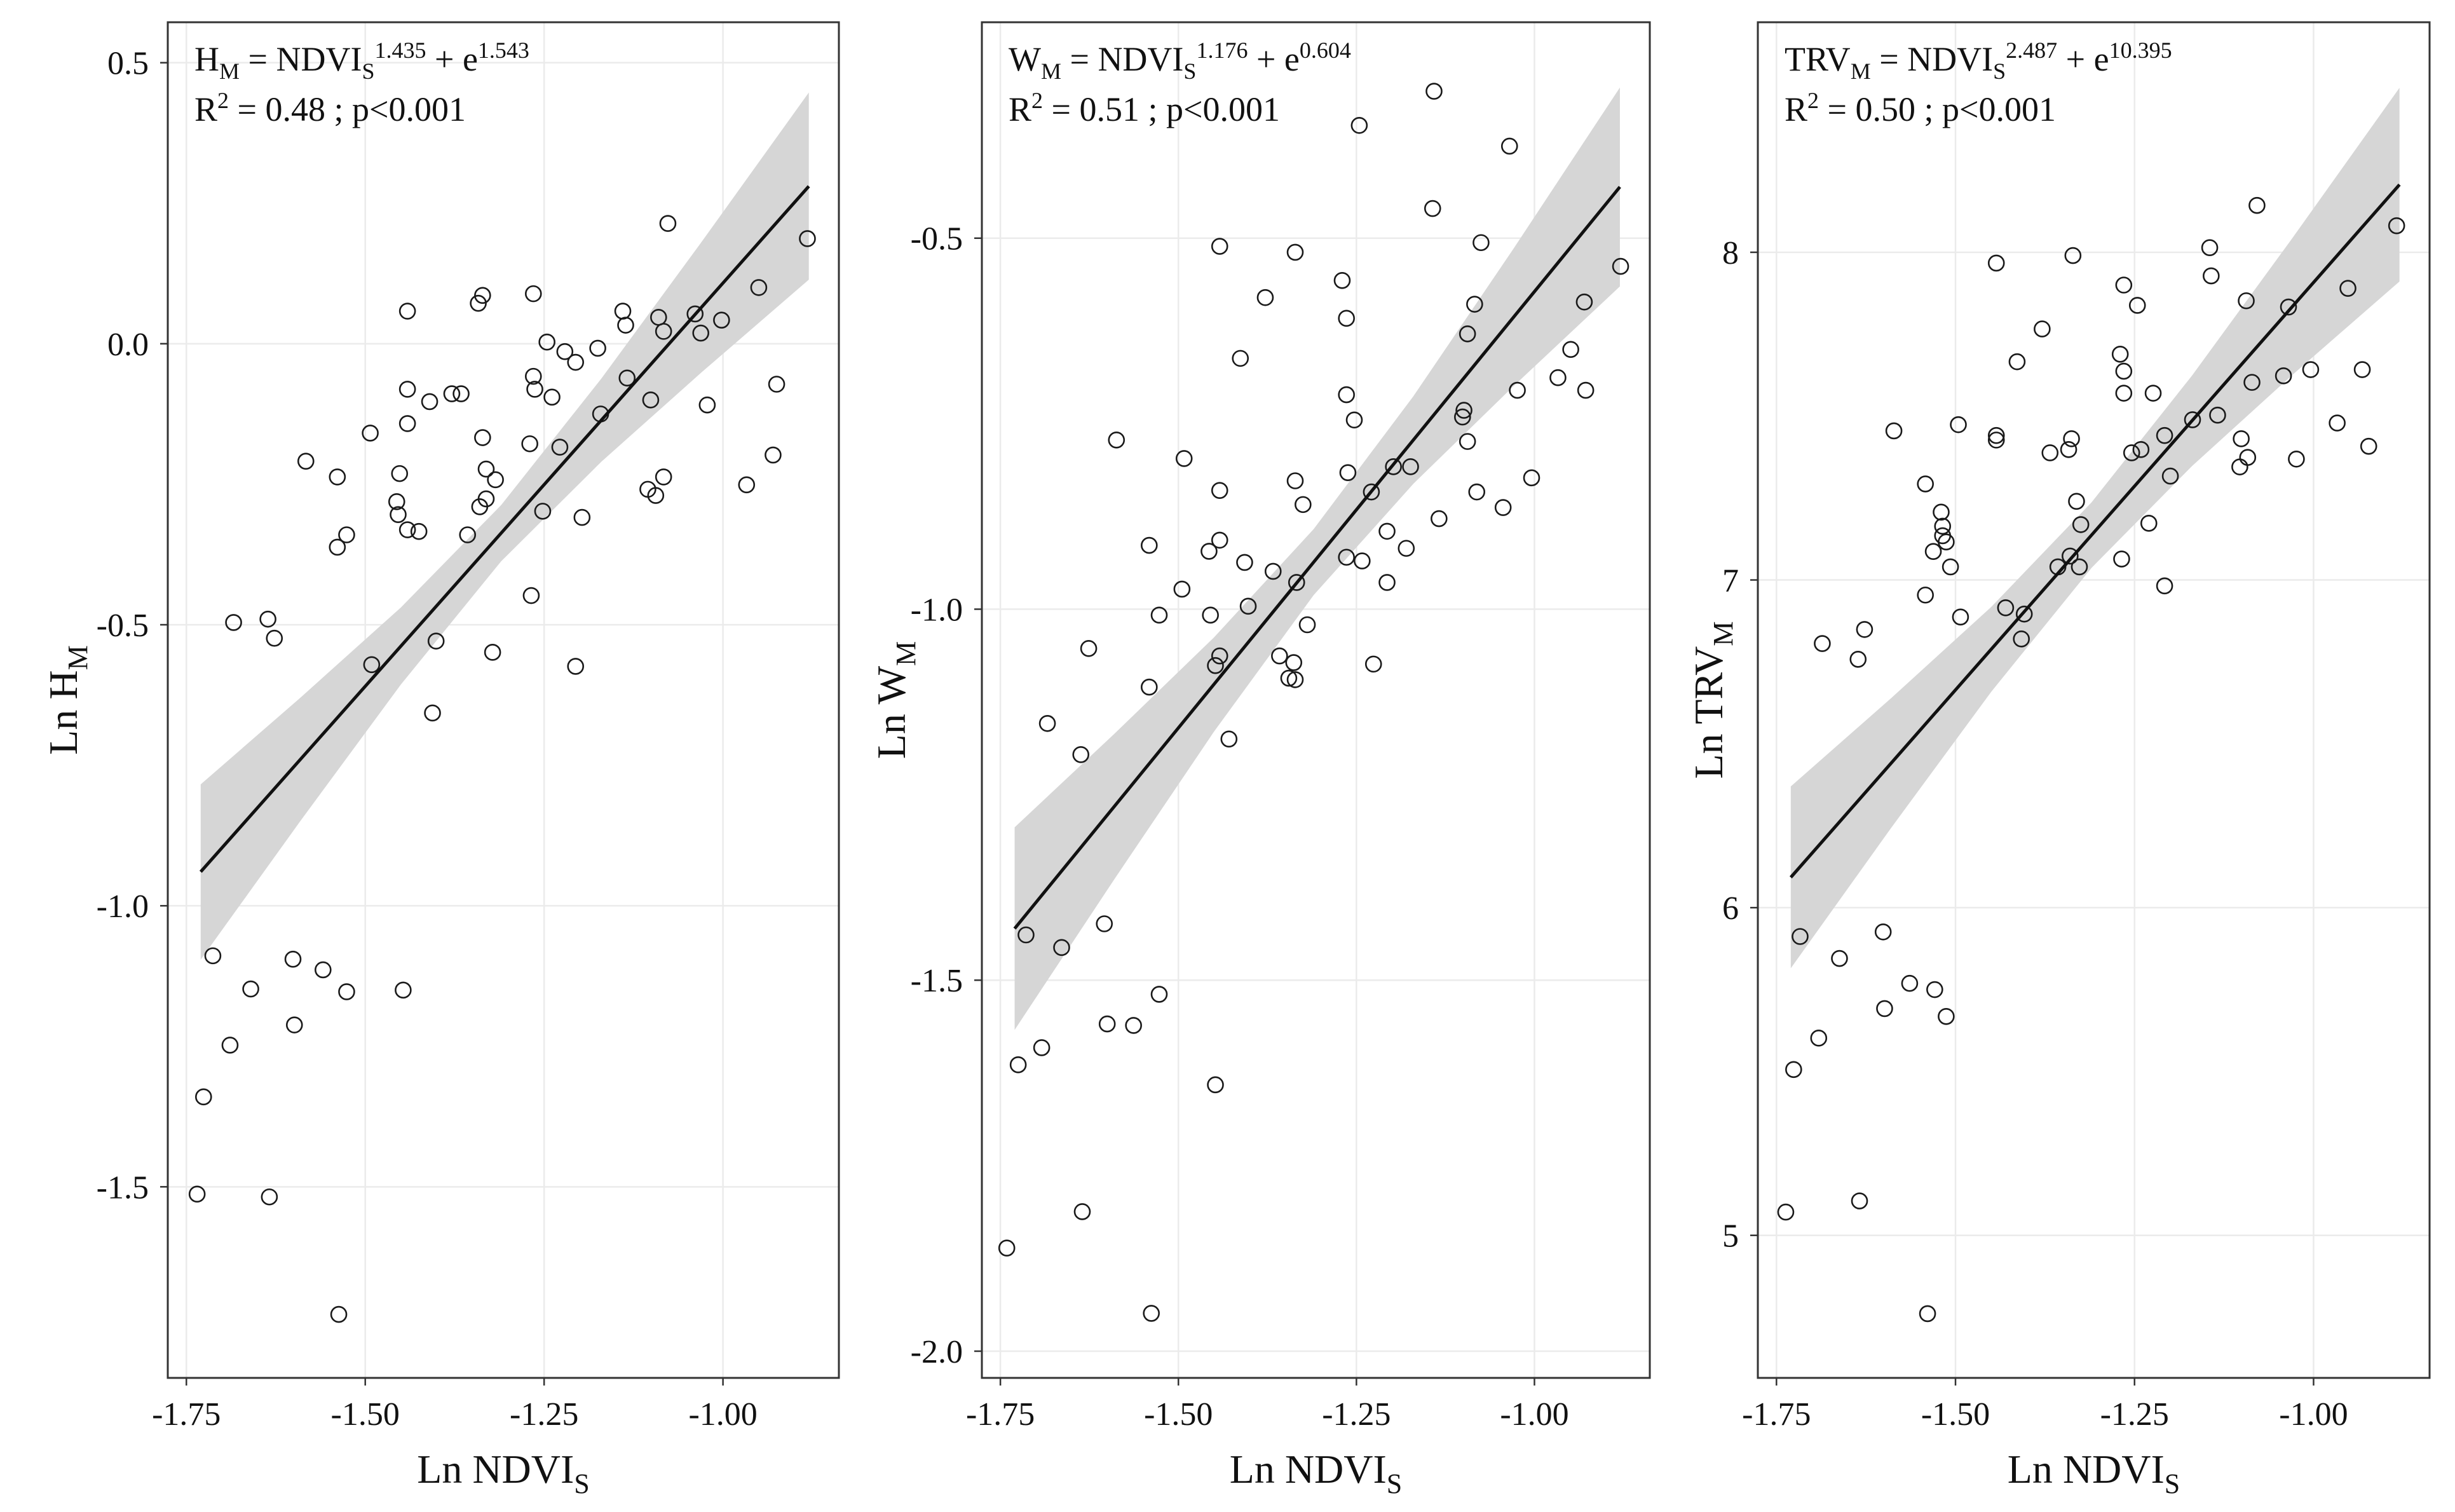  What do you see at coordinates (1189, 71) in the screenshot?
I see `equation-ndvi-subscript: S` at bounding box center [1189, 71].